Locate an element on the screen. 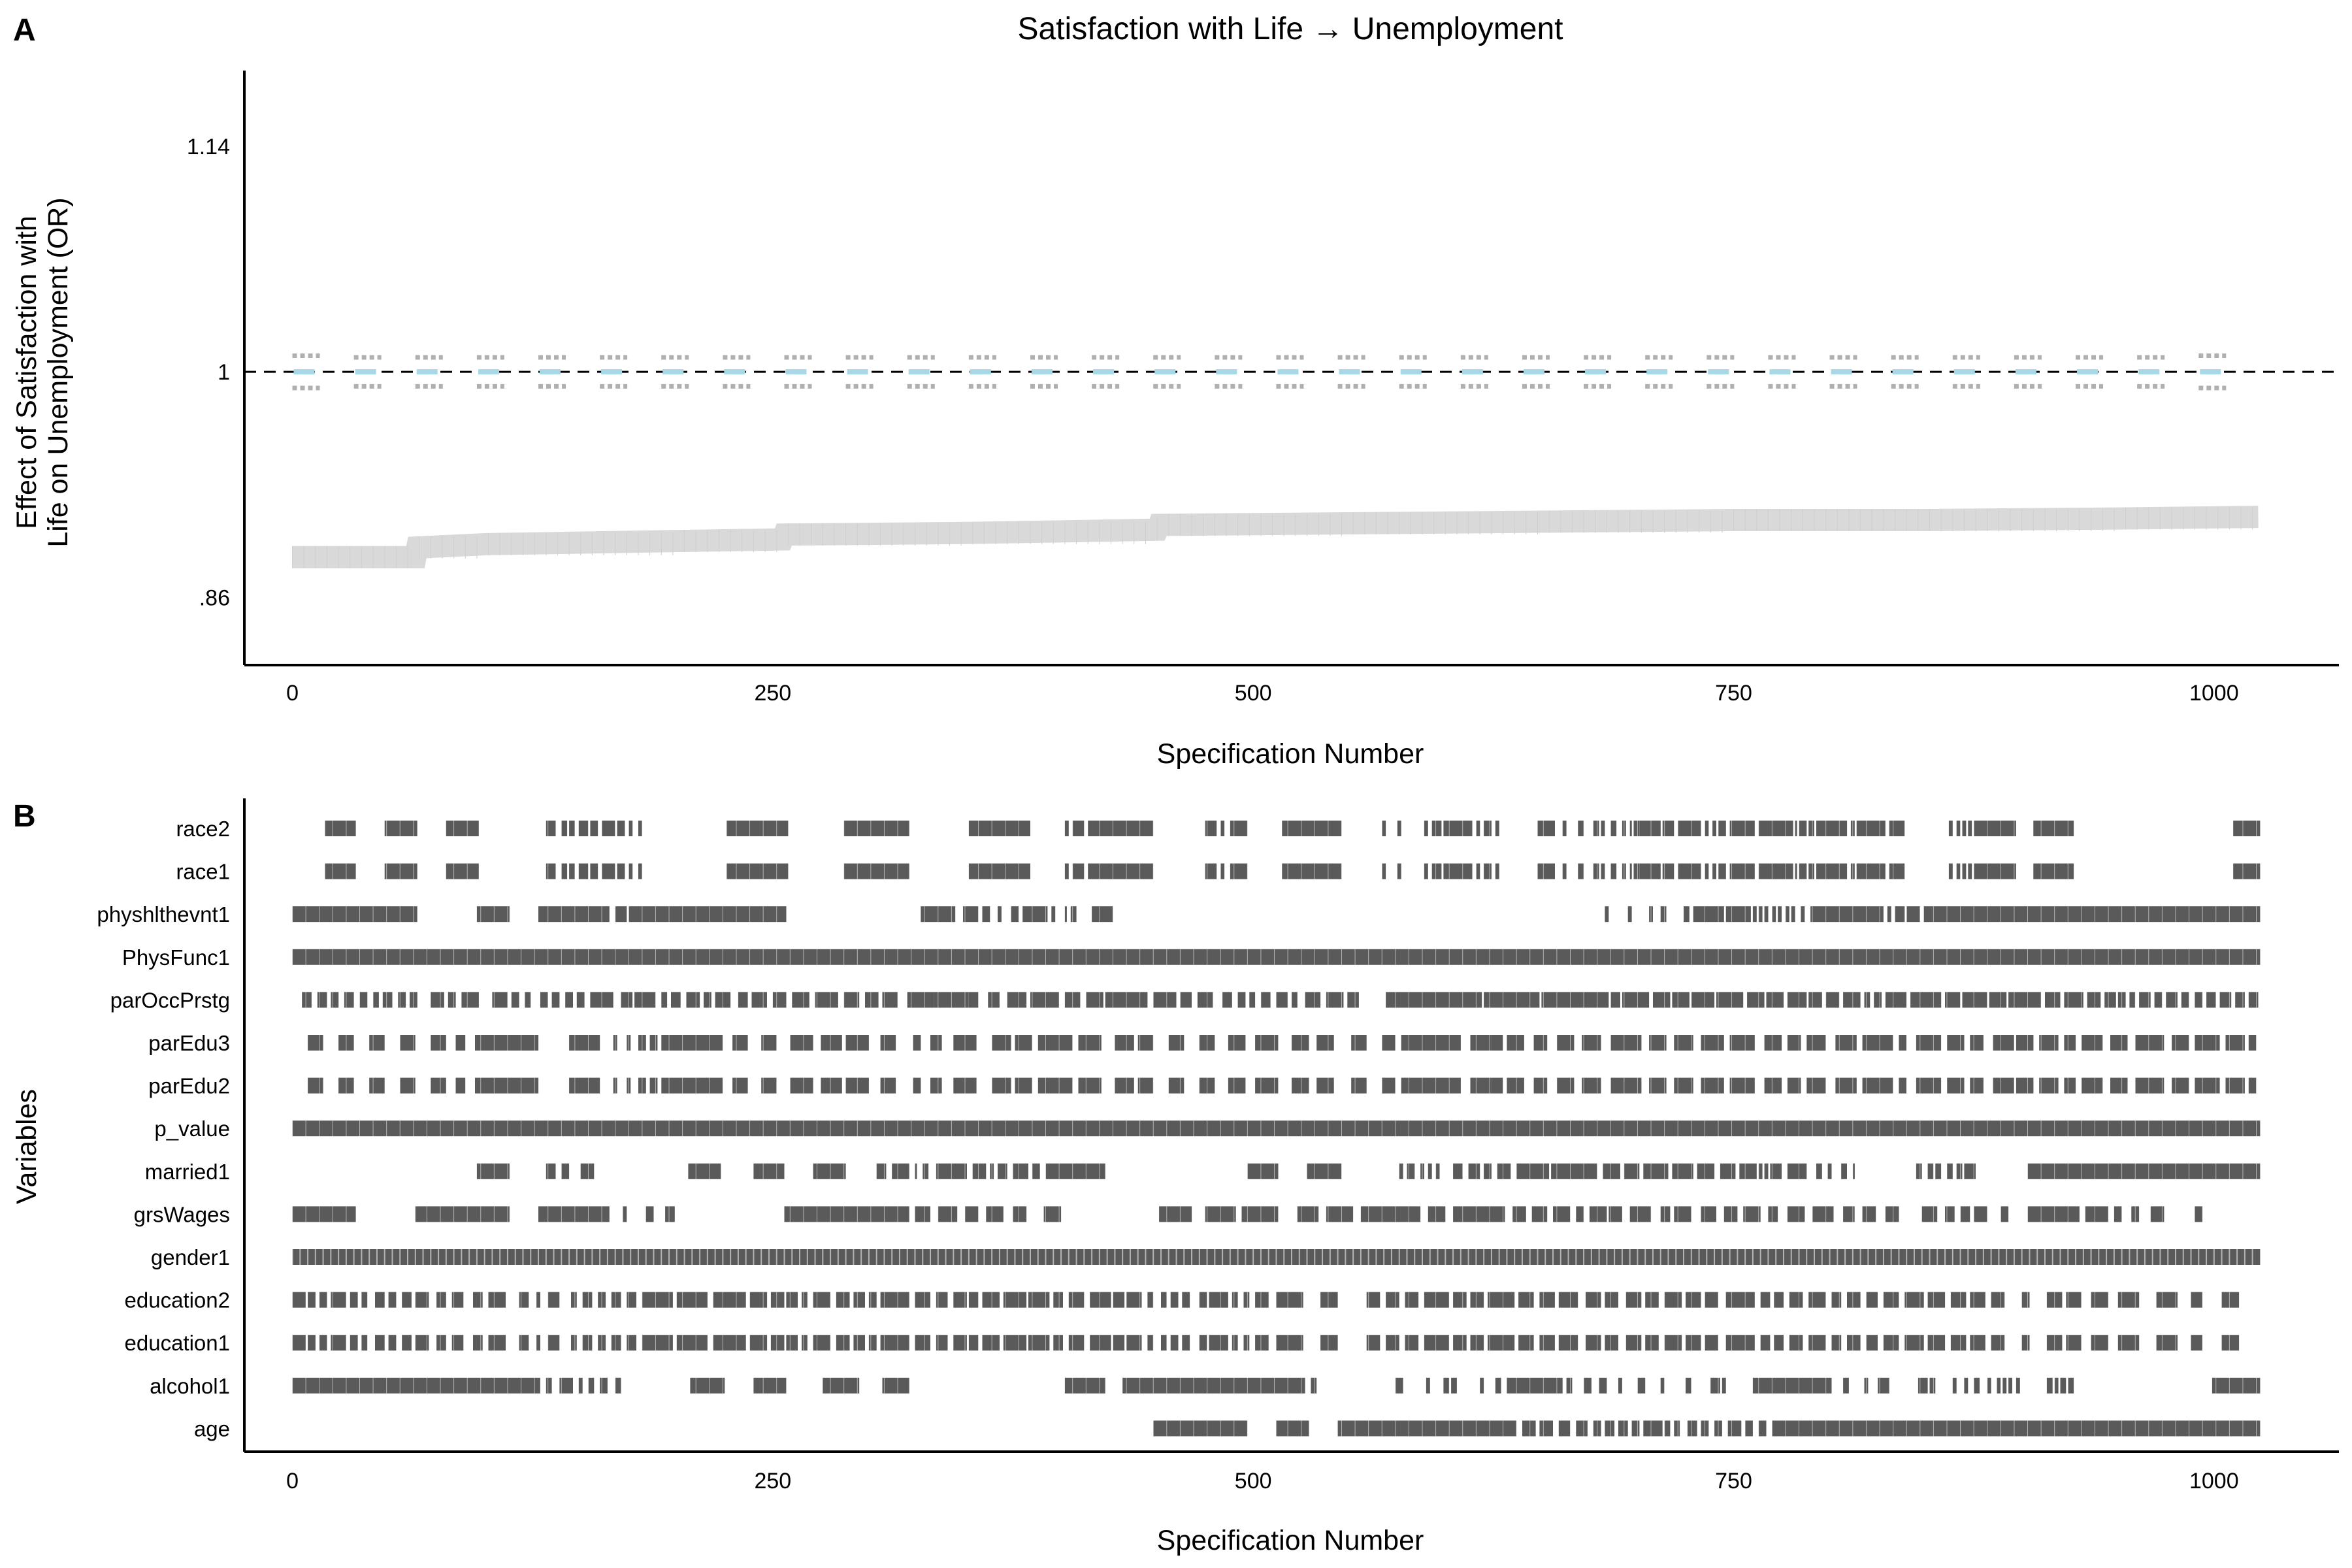 The height and width of the screenshot is (1568, 2352). panel-b-xlabel: Specification Number is located at coordinates (1290, 1540).